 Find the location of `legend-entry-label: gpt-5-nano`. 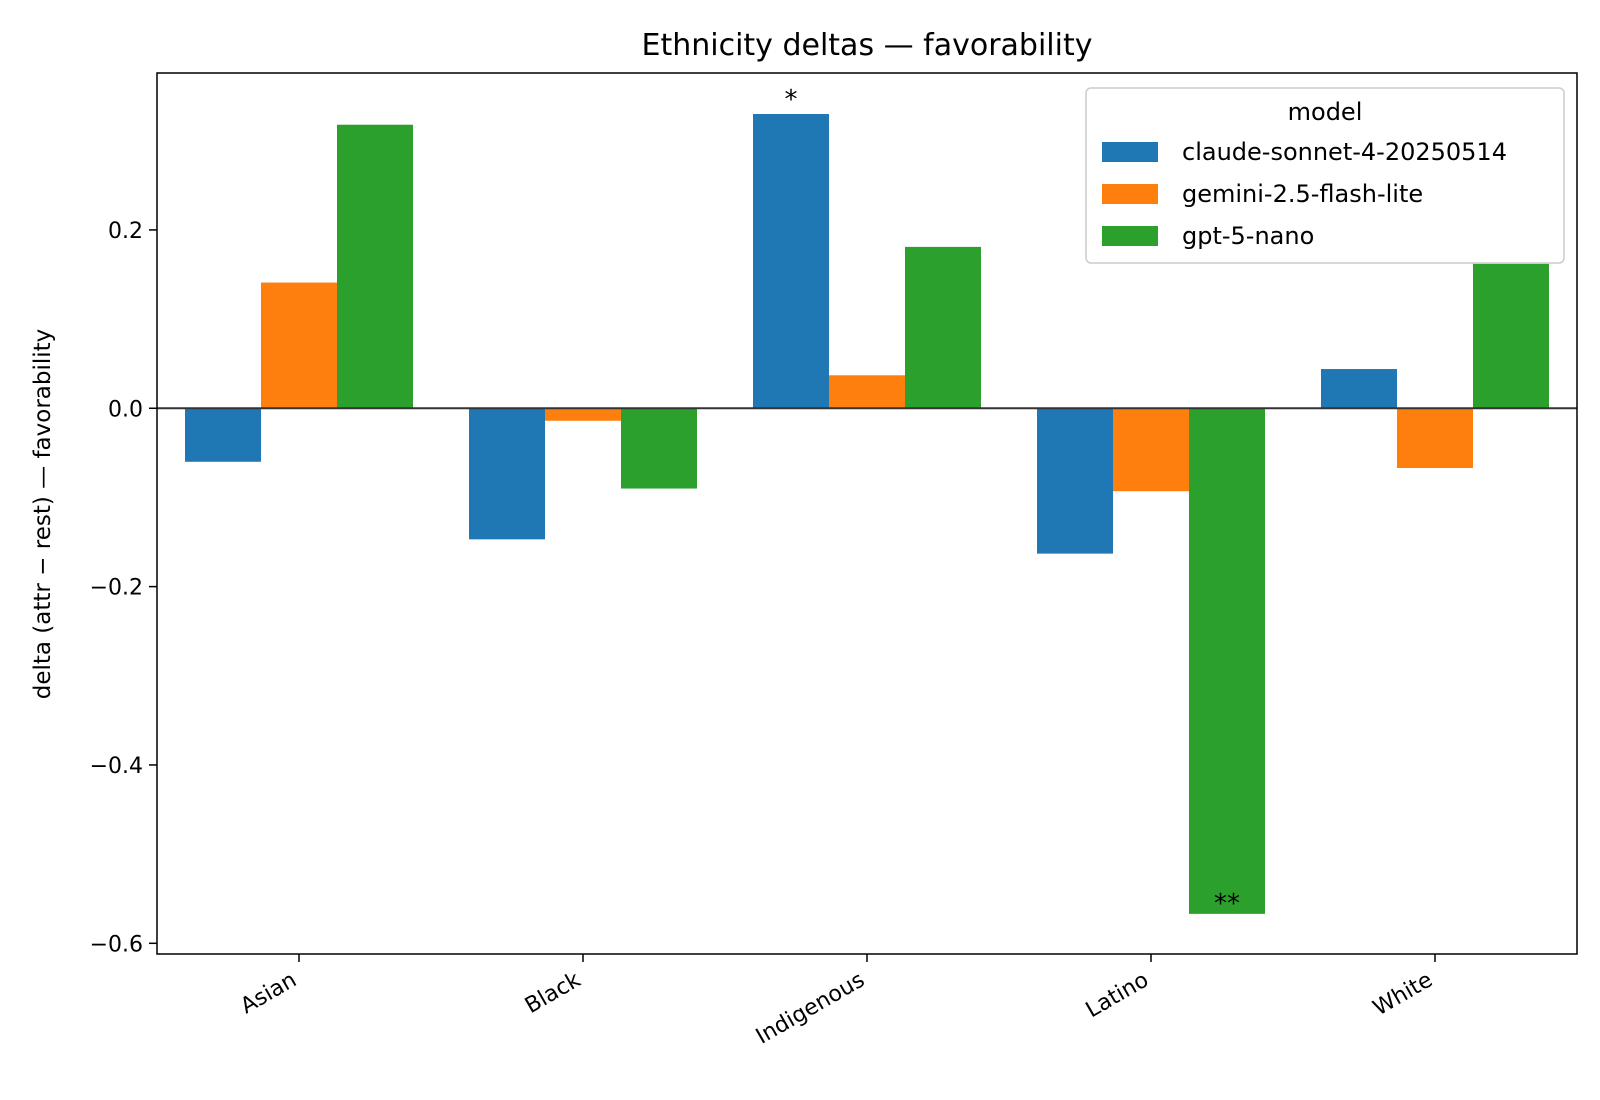

legend-entry-label: gpt-5-nano is located at coordinates (1248, 236).